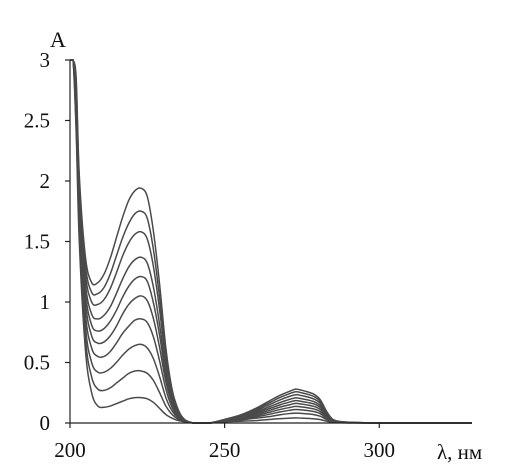 The width and height of the screenshot is (506, 474). I want to click on y-tick-label: 0.5, so click(37, 363).